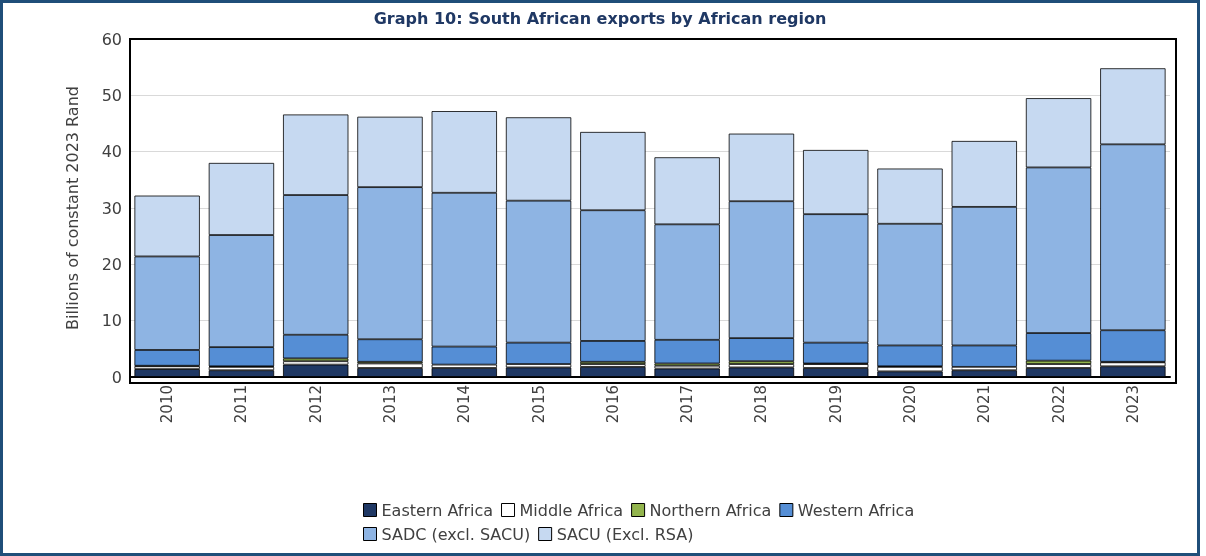 Image resolution: width=1206 pixels, height=556 pixels. I want to click on x-tick-label: 2017, so click(687, 404).